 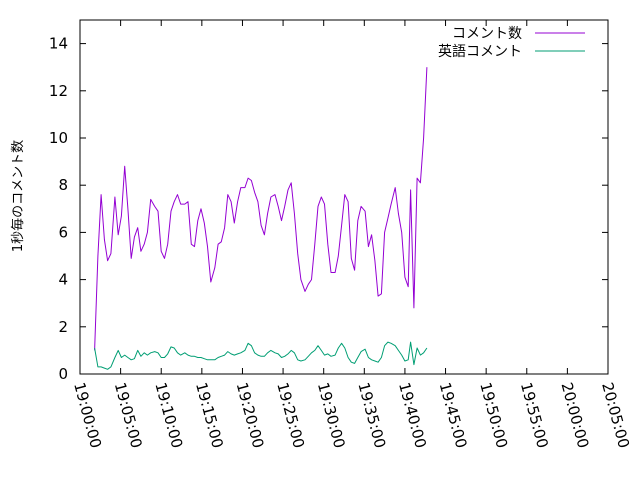 I want to click on y-axis-label: 1秒毎のコメント数, so click(x=18, y=196).